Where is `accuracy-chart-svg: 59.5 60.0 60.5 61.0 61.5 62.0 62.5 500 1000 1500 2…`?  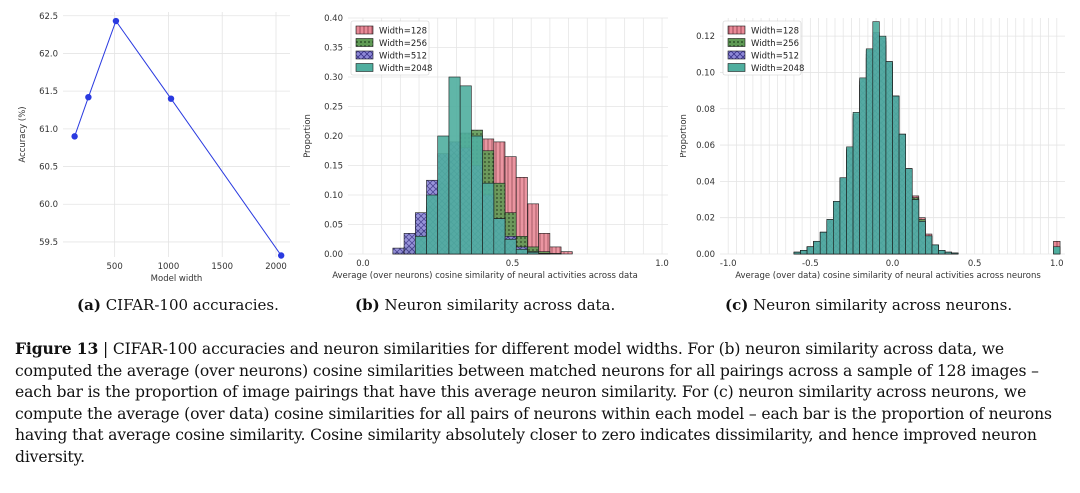
accuracy-chart-svg: 59.5 60.0 60.5 61.0 61.5 62.0 62.5 500 1000 1500 2… is located at coordinates (154, 148).